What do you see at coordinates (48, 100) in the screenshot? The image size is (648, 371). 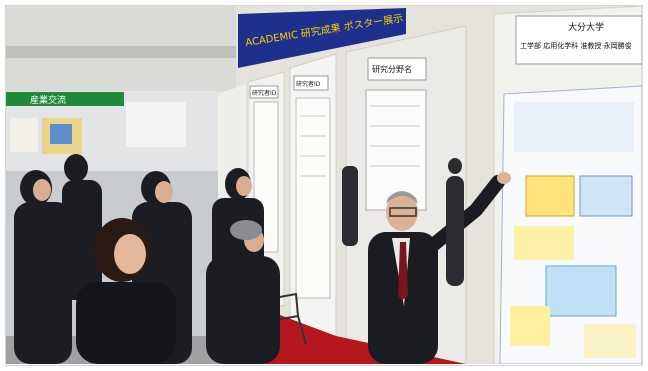 I see `green-sign-text: 産業交流` at bounding box center [48, 100].